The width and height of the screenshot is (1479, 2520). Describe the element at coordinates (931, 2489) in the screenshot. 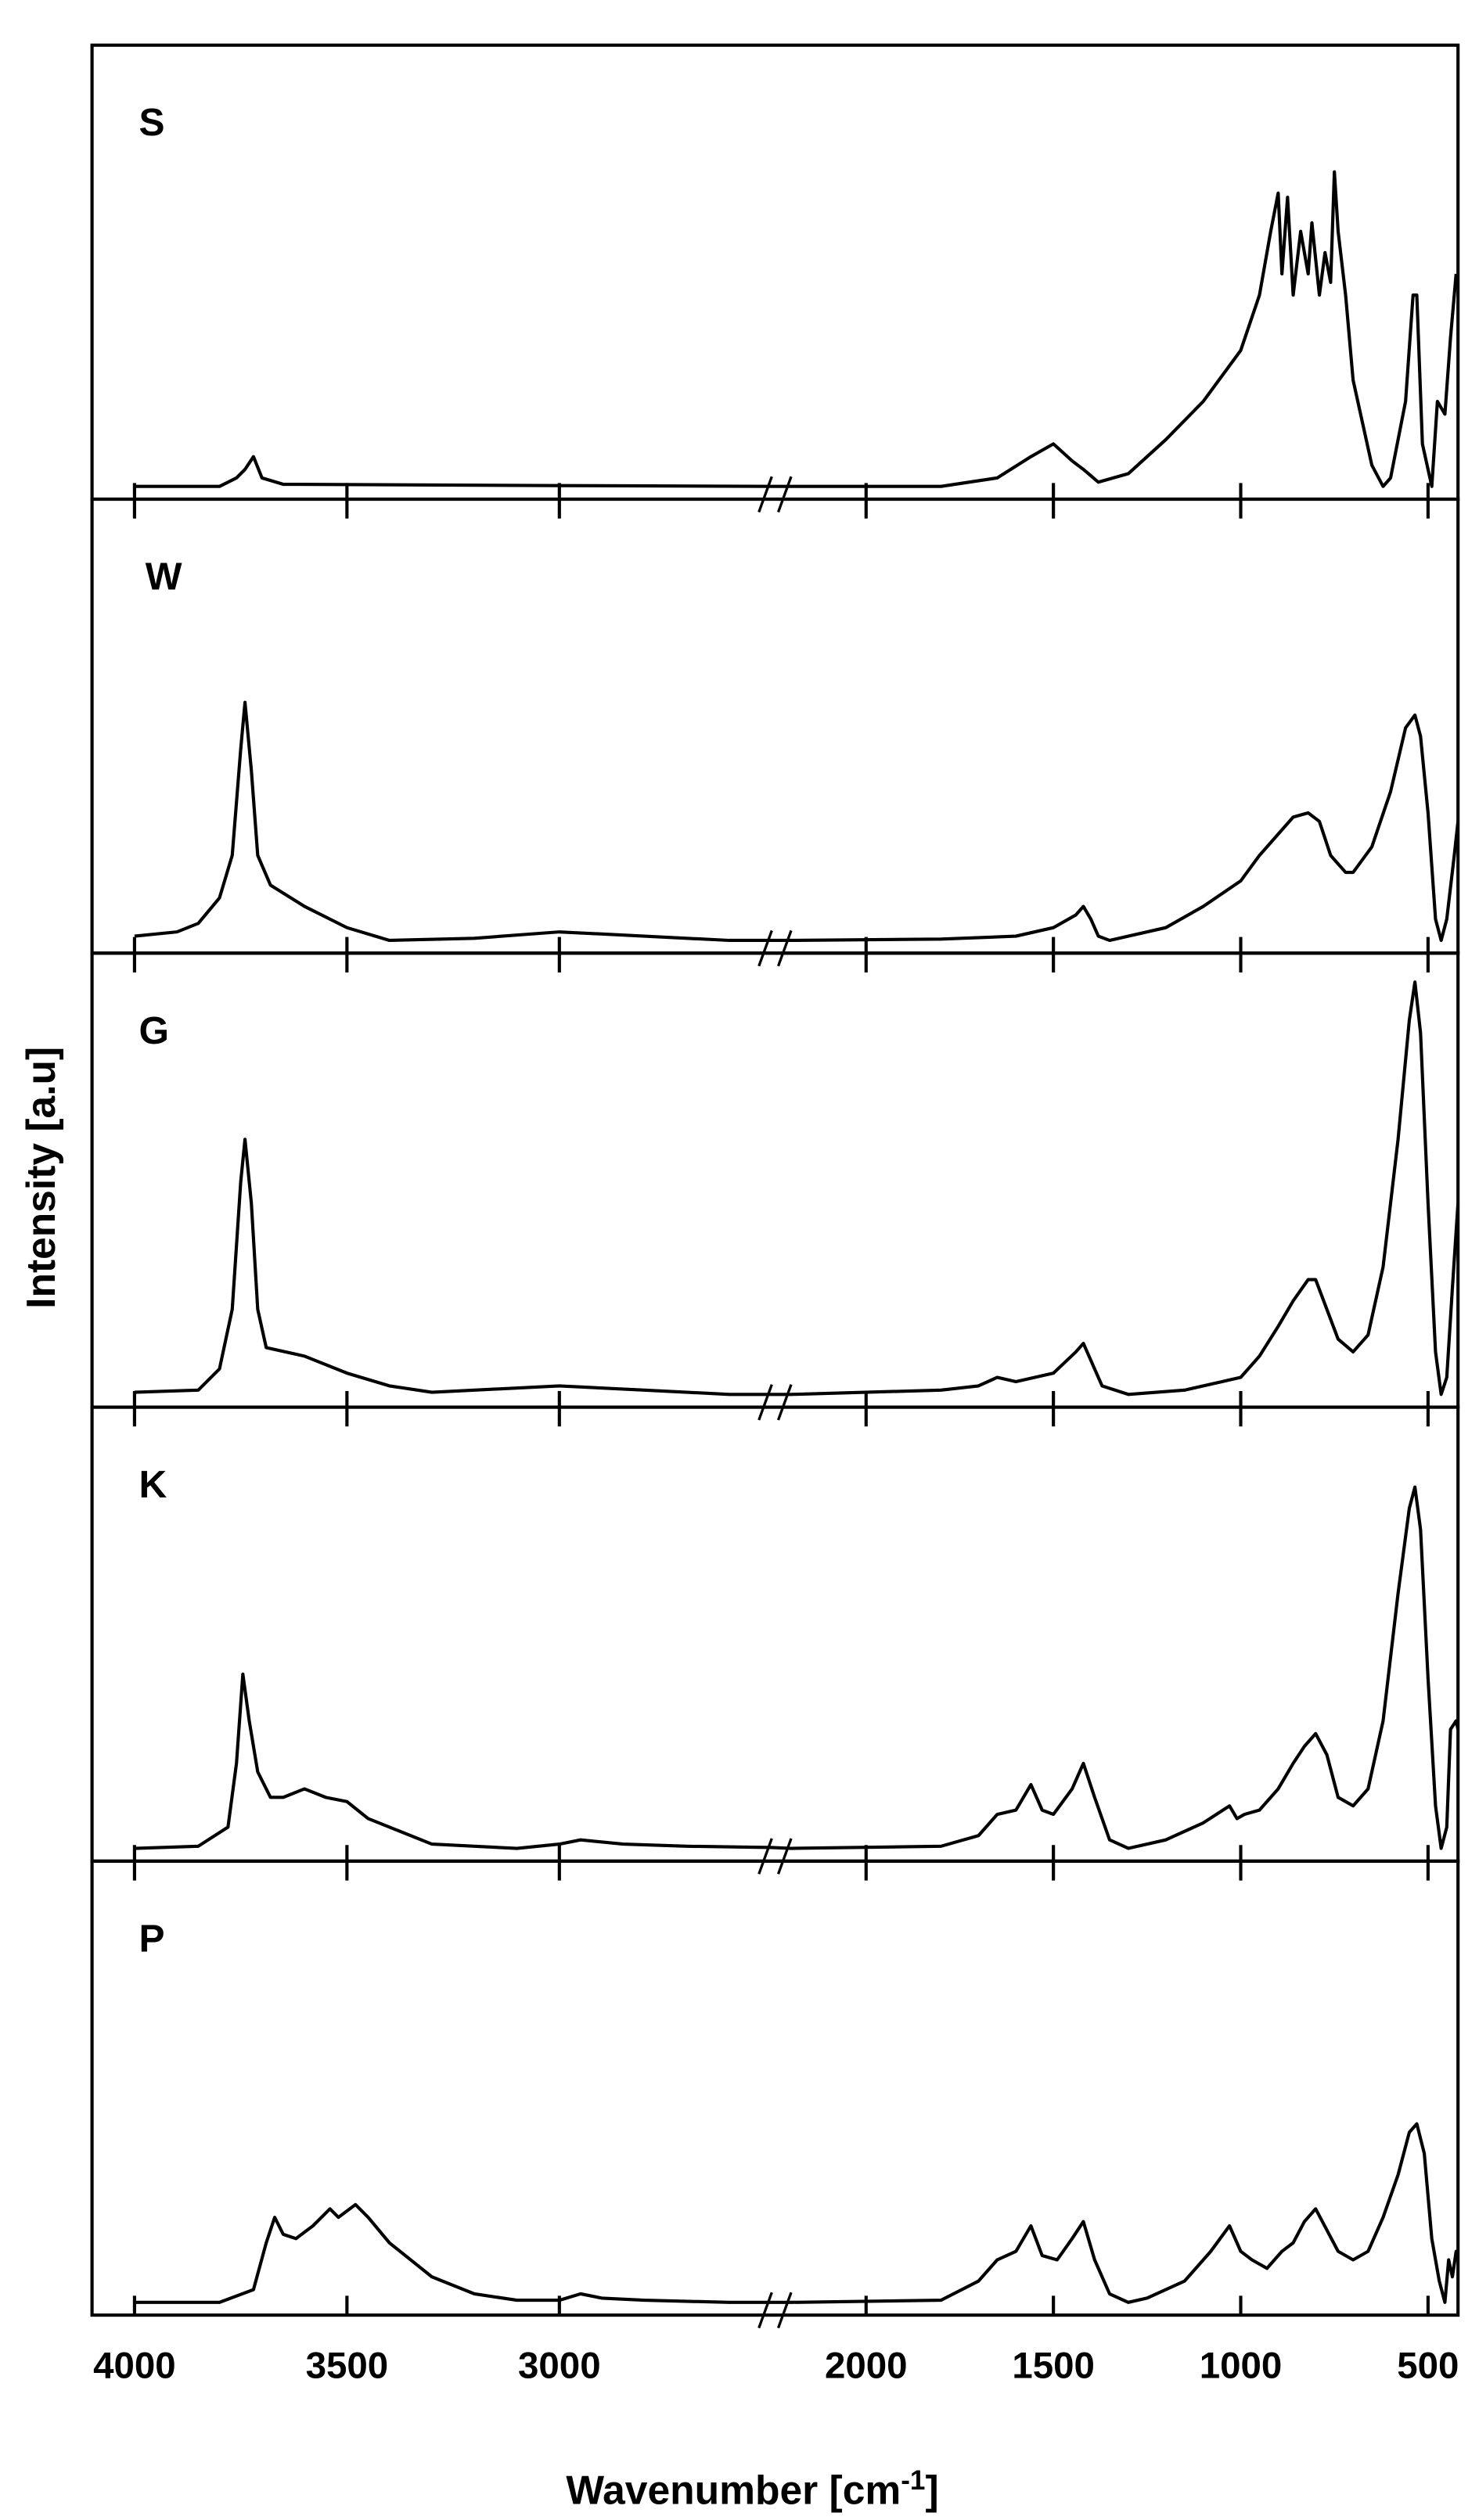

I see `x-axis-label-end: ]` at that location.